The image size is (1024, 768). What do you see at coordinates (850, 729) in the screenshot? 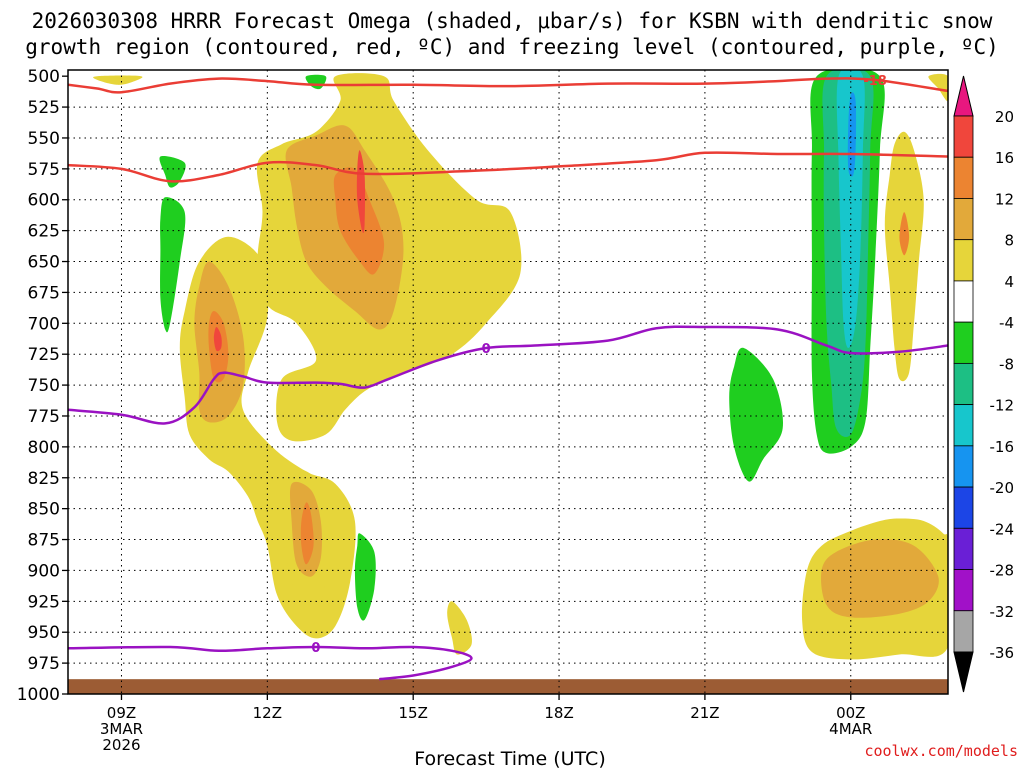
I see `x-tick-date-00Z: 4MAR` at bounding box center [850, 729].